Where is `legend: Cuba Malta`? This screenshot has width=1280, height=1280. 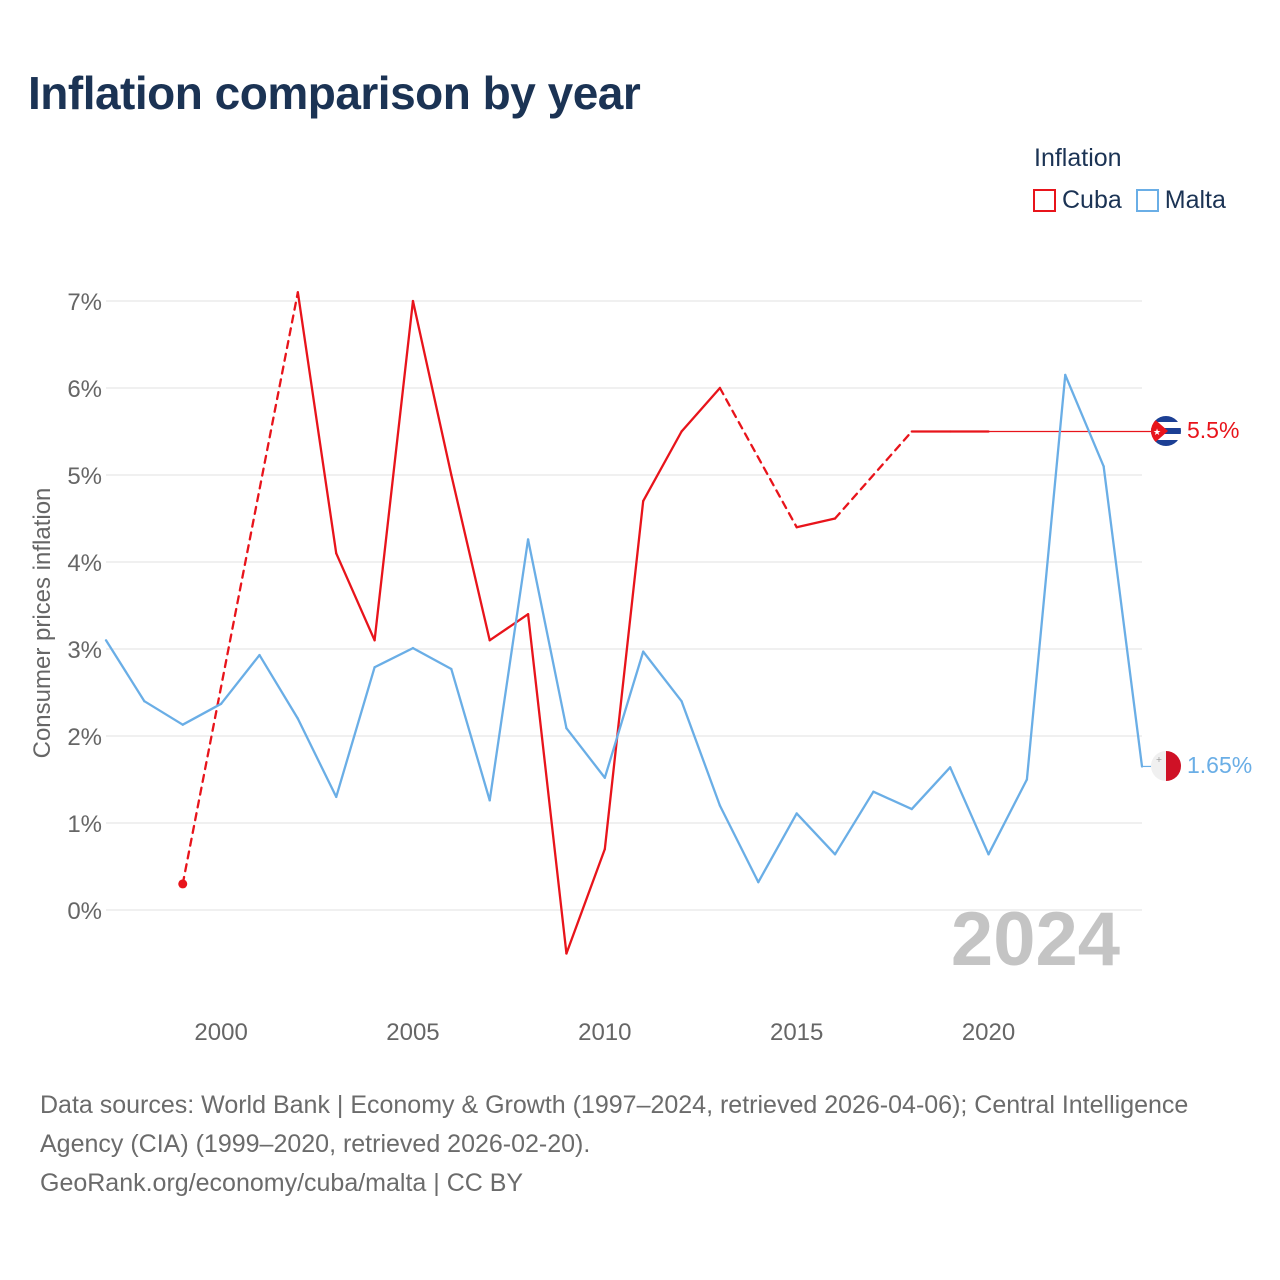
legend: Cuba Malta is located at coordinates (1136, 200).